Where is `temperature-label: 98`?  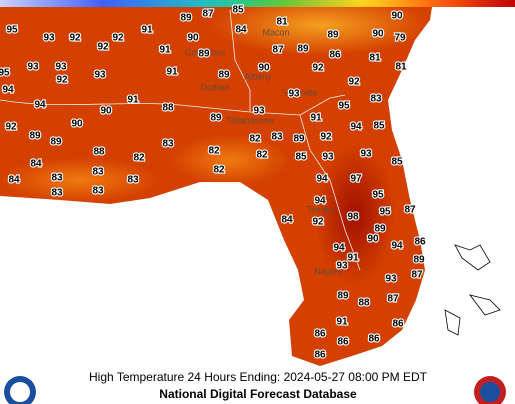 temperature-label: 98 is located at coordinates (353, 217).